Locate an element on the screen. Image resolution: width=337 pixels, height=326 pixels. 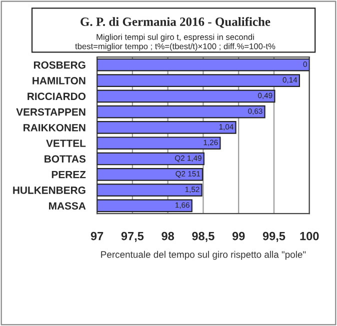
x-axis-title: Percentuale del tempo sul giro rispetto alla "pole" is located at coordinates (203, 255).